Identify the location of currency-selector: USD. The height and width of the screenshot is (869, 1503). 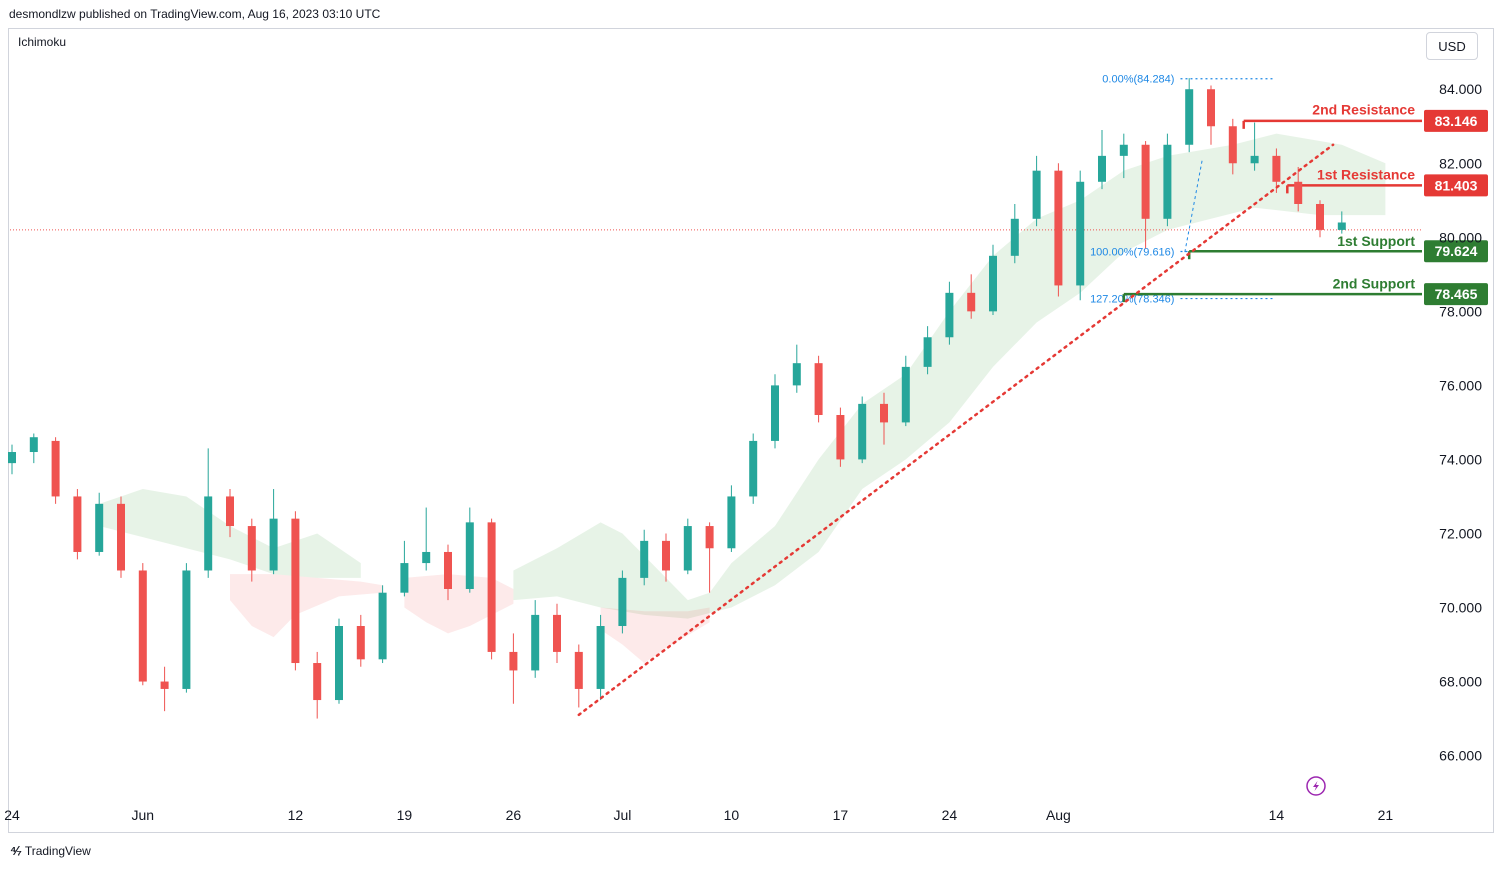
(1452, 46).